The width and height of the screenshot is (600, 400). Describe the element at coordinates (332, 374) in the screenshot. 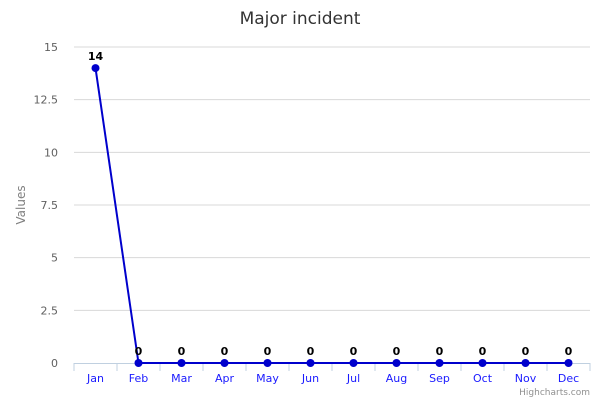

I see `x-axis: Jan Feb Mar Apr May Jun Jul Aug Sep Oct Nov Dec` at that location.